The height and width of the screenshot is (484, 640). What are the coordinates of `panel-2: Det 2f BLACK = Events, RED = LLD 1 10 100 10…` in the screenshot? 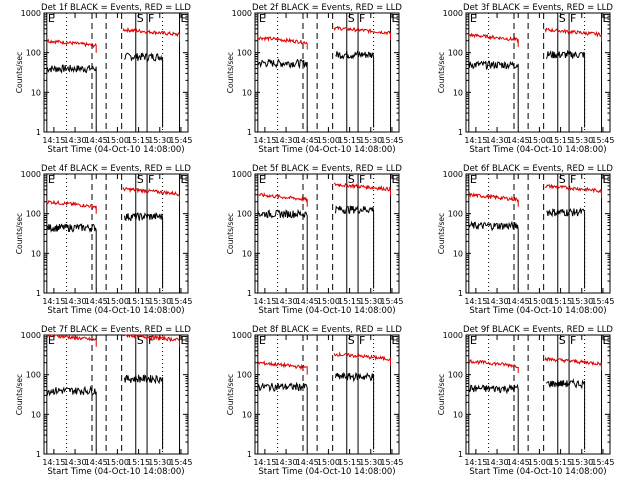 It's located at (314, 79).